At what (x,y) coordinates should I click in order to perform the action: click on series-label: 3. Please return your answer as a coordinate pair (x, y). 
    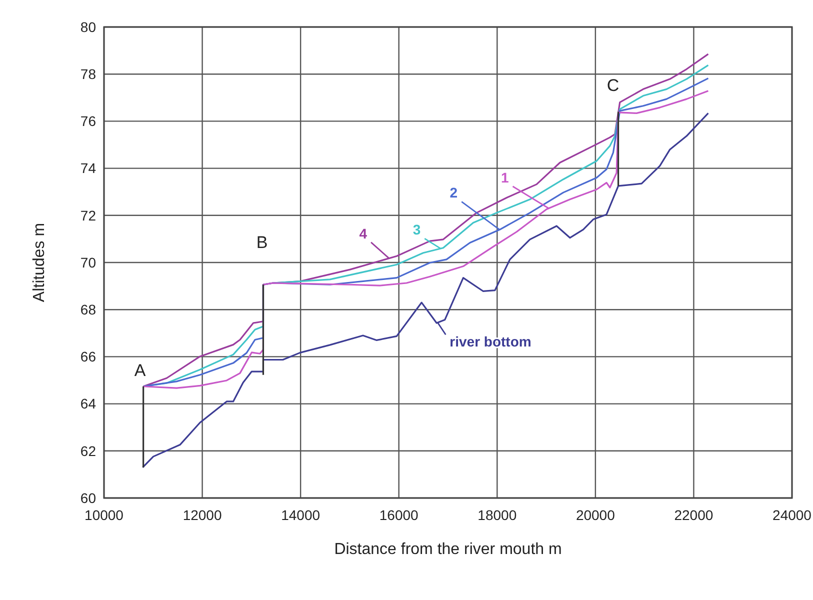
    Looking at the image, I should click on (416, 230).